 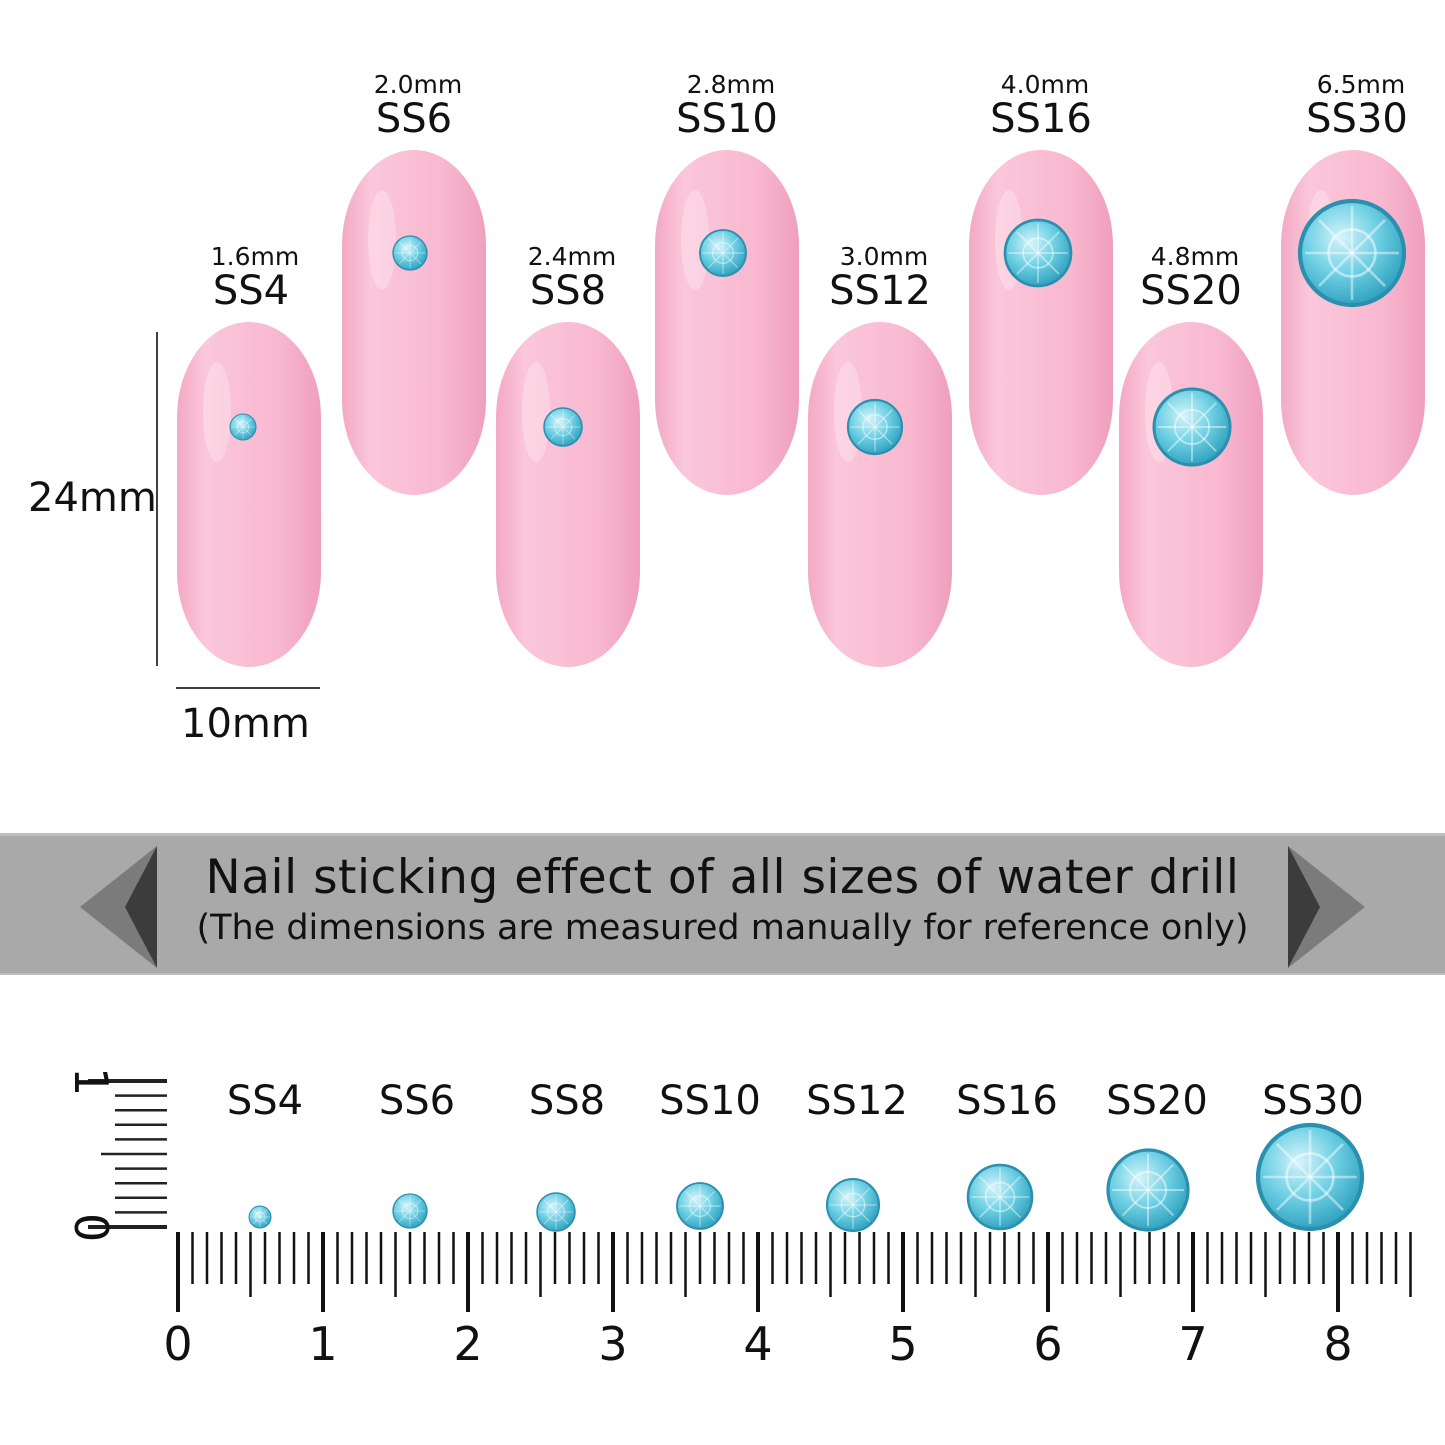 What do you see at coordinates (857, 1101) in the screenshot?
I see `ruler-size-label: SS12` at bounding box center [857, 1101].